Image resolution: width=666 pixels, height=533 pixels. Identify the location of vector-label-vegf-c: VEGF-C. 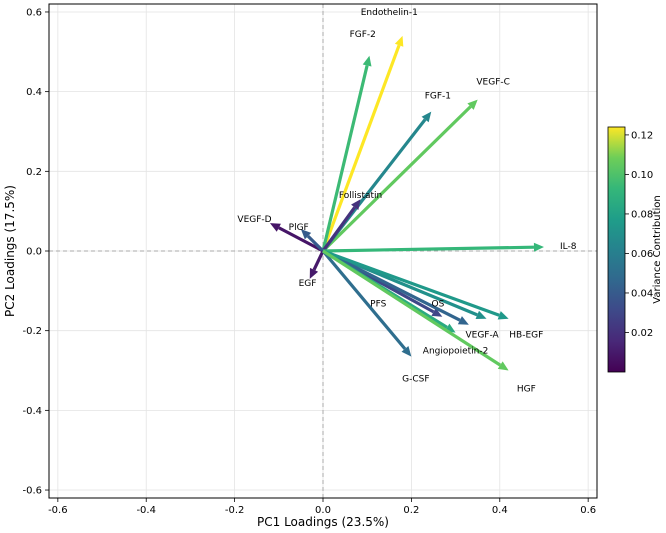
(493, 83).